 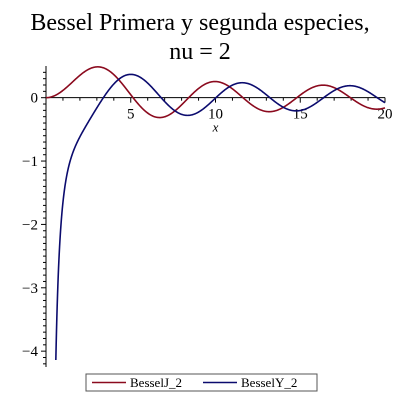 I want to click on legend-box, so click(x=201, y=382).